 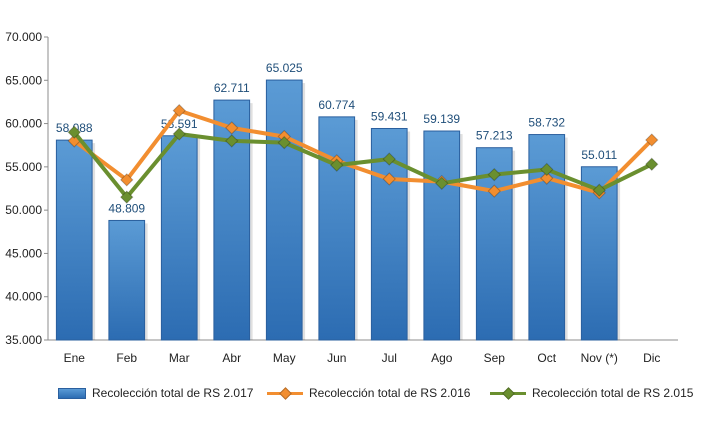 I want to click on legend-item-2017: Recolección total de RS 2.017, so click(x=155, y=393).